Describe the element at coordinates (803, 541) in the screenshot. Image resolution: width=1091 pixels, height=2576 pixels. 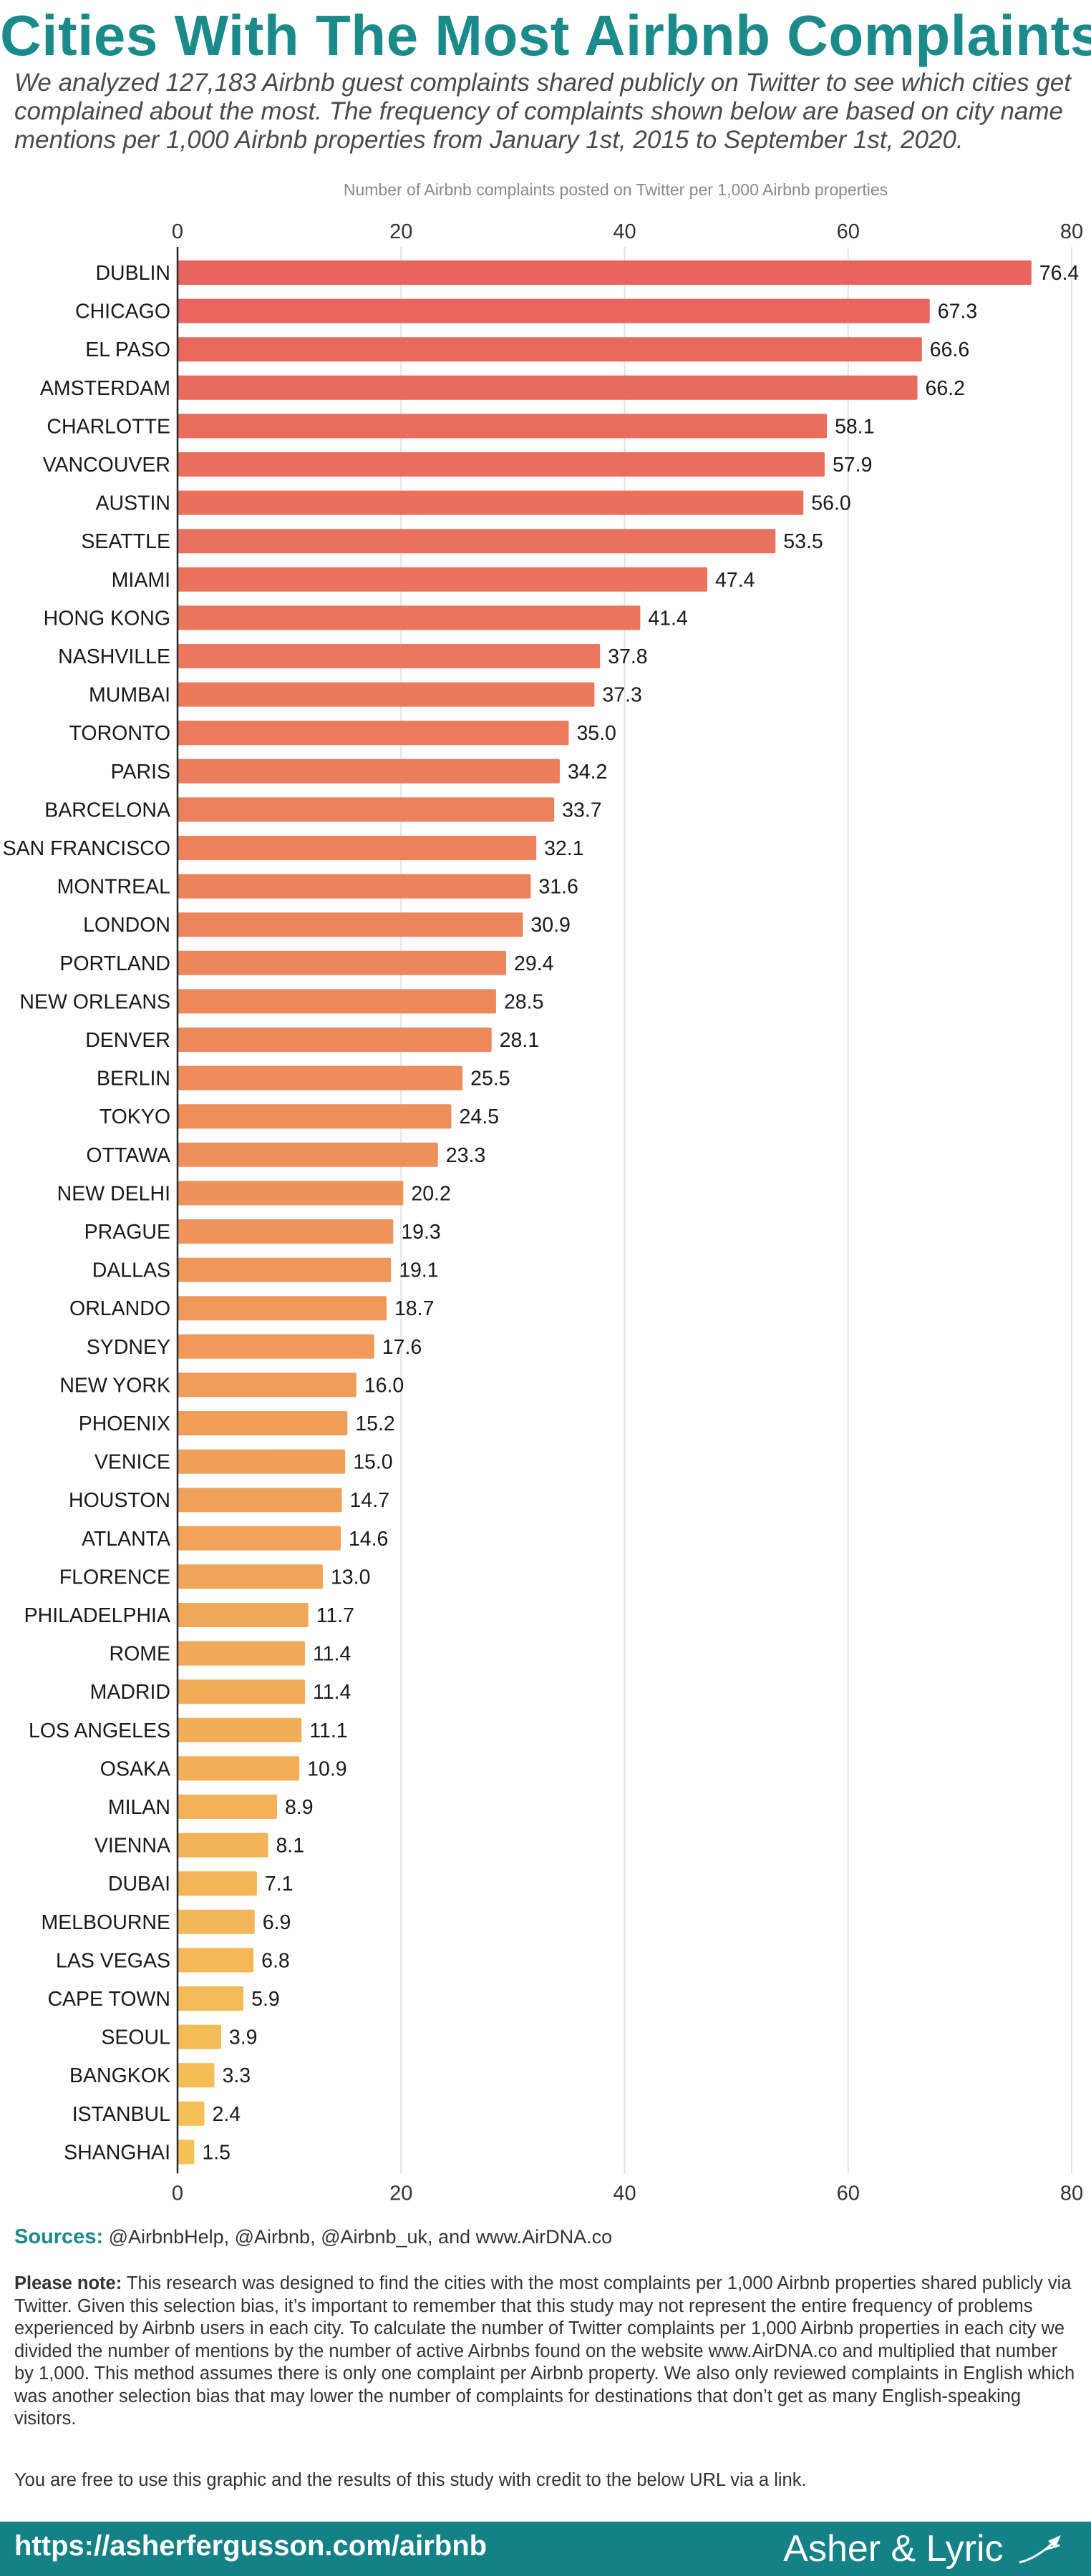
I see `value-label: 53.5` at that location.